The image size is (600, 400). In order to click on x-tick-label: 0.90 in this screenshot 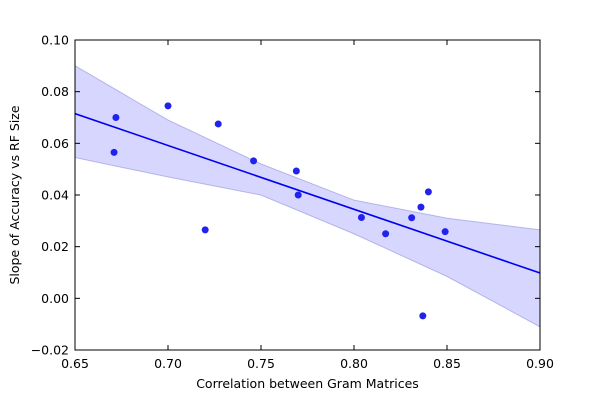, I will do `click(540, 363)`.